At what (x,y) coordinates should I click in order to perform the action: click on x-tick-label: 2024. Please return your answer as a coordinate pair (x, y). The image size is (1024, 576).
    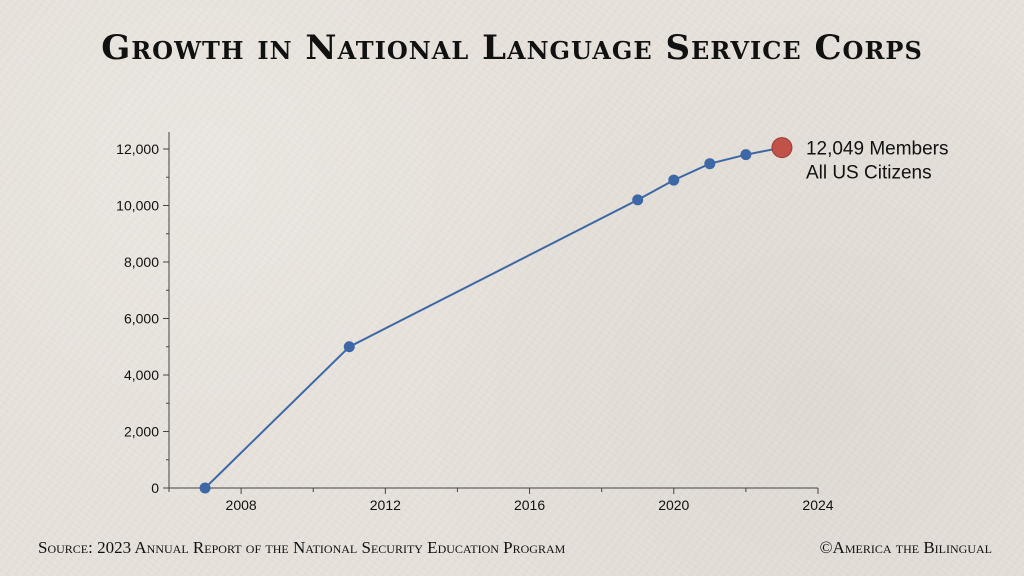
    Looking at the image, I should click on (817, 505).